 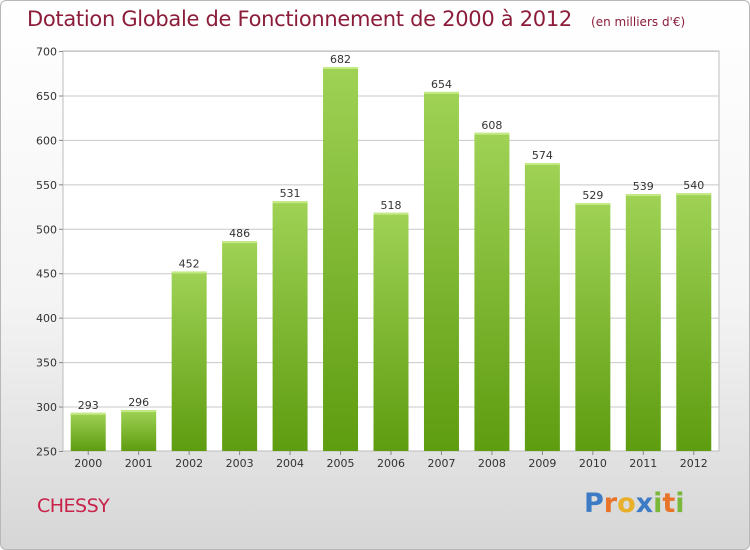 I want to click on data-label-2004: 531, so click(x=290, y=193).